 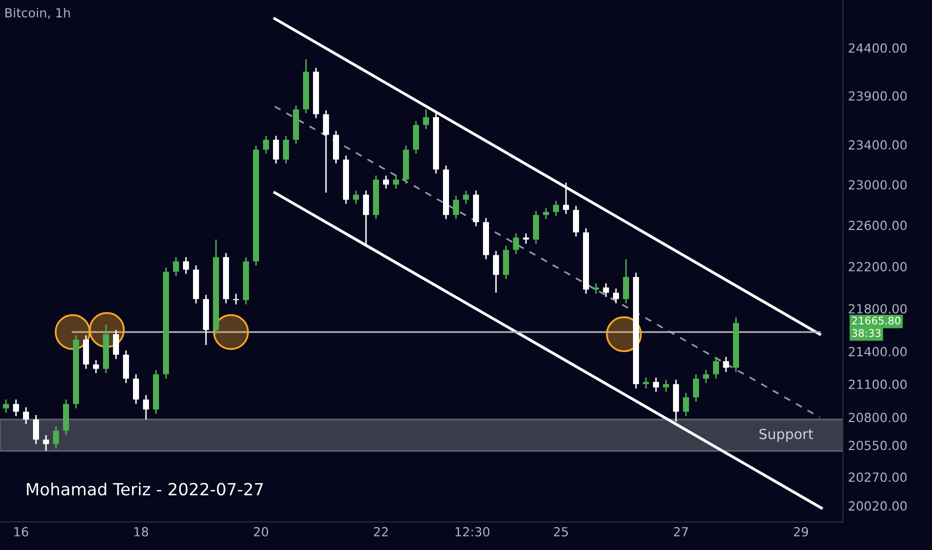 I want to click on y-tick-label: 21400.00, so click(x=877, y=351).